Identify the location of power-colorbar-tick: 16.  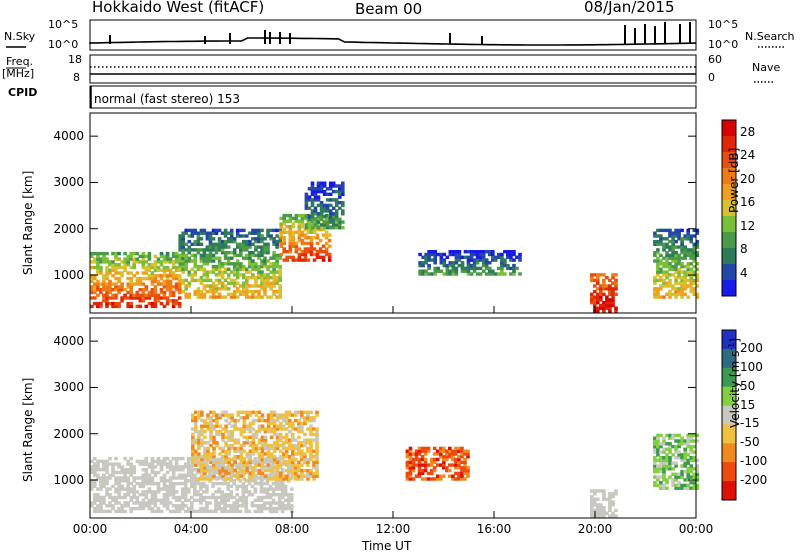
(748, 202).